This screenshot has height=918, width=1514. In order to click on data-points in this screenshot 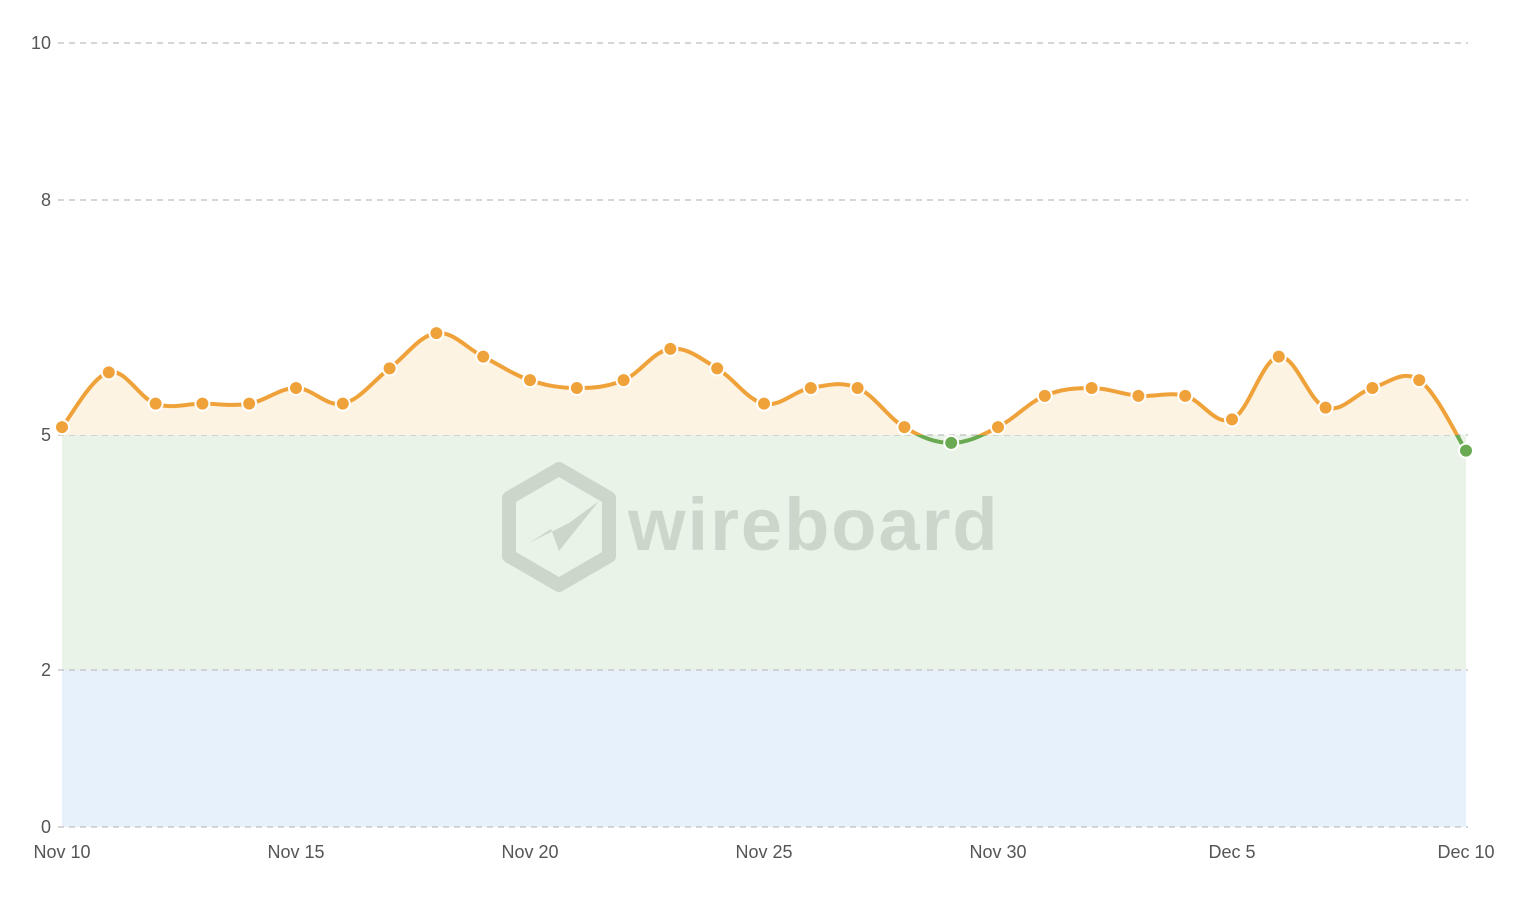, I will do `click(764, 392)`.